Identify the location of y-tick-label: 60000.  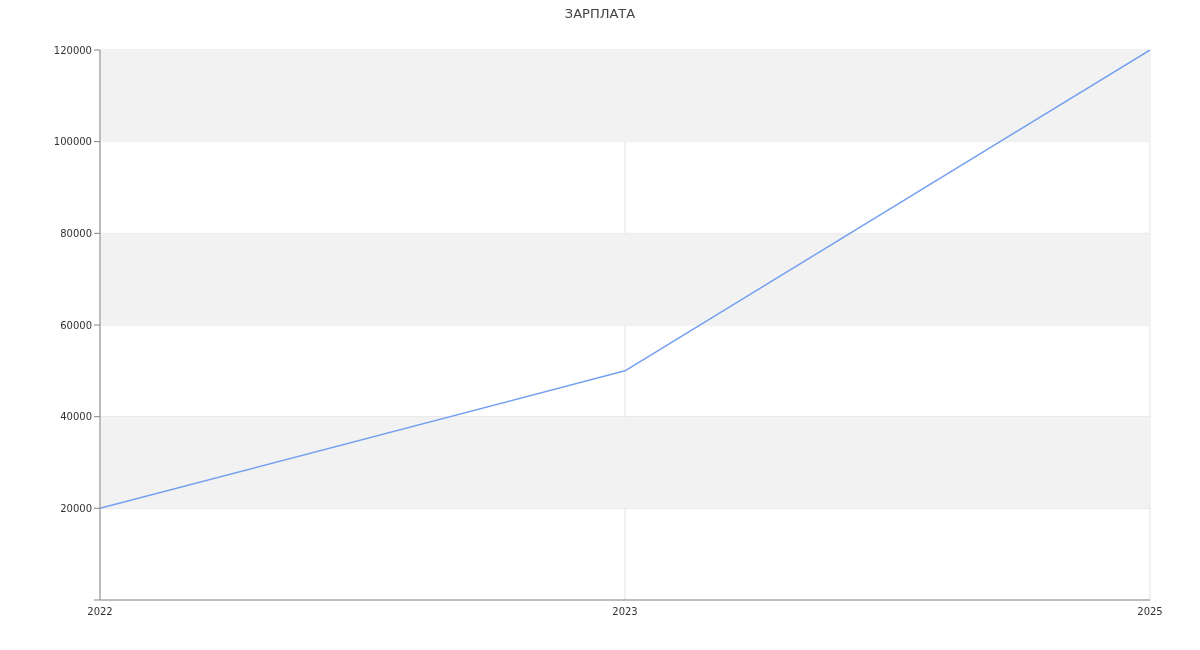
(76, 325).